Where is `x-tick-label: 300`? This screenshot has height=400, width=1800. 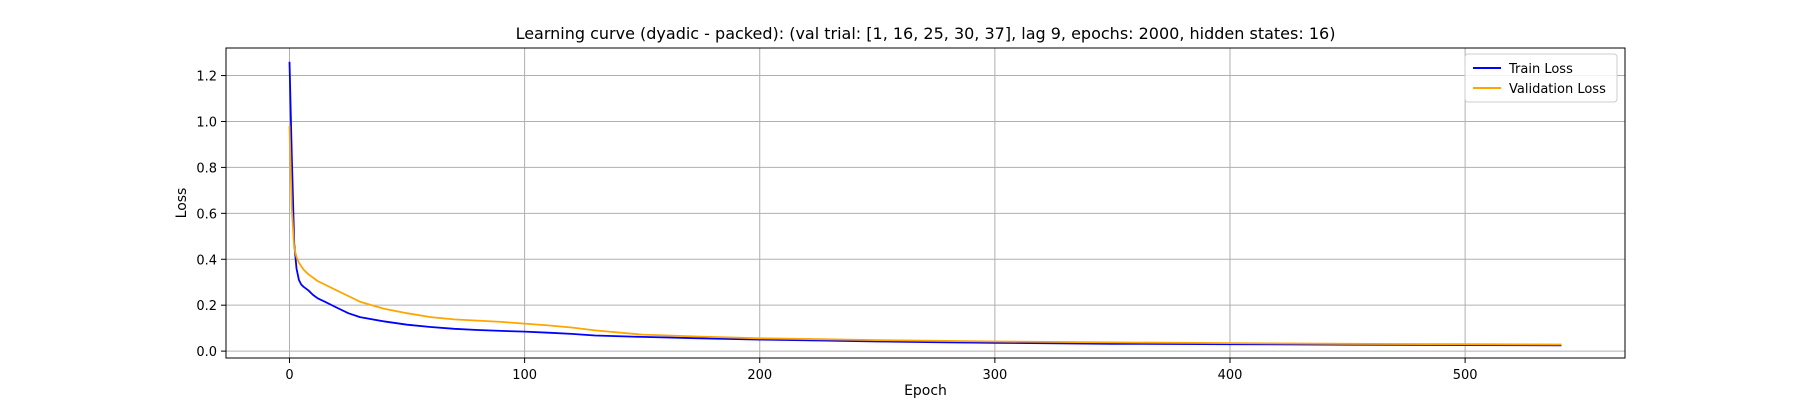 x-tick-label: 300 is located at coordinates (994, 375).